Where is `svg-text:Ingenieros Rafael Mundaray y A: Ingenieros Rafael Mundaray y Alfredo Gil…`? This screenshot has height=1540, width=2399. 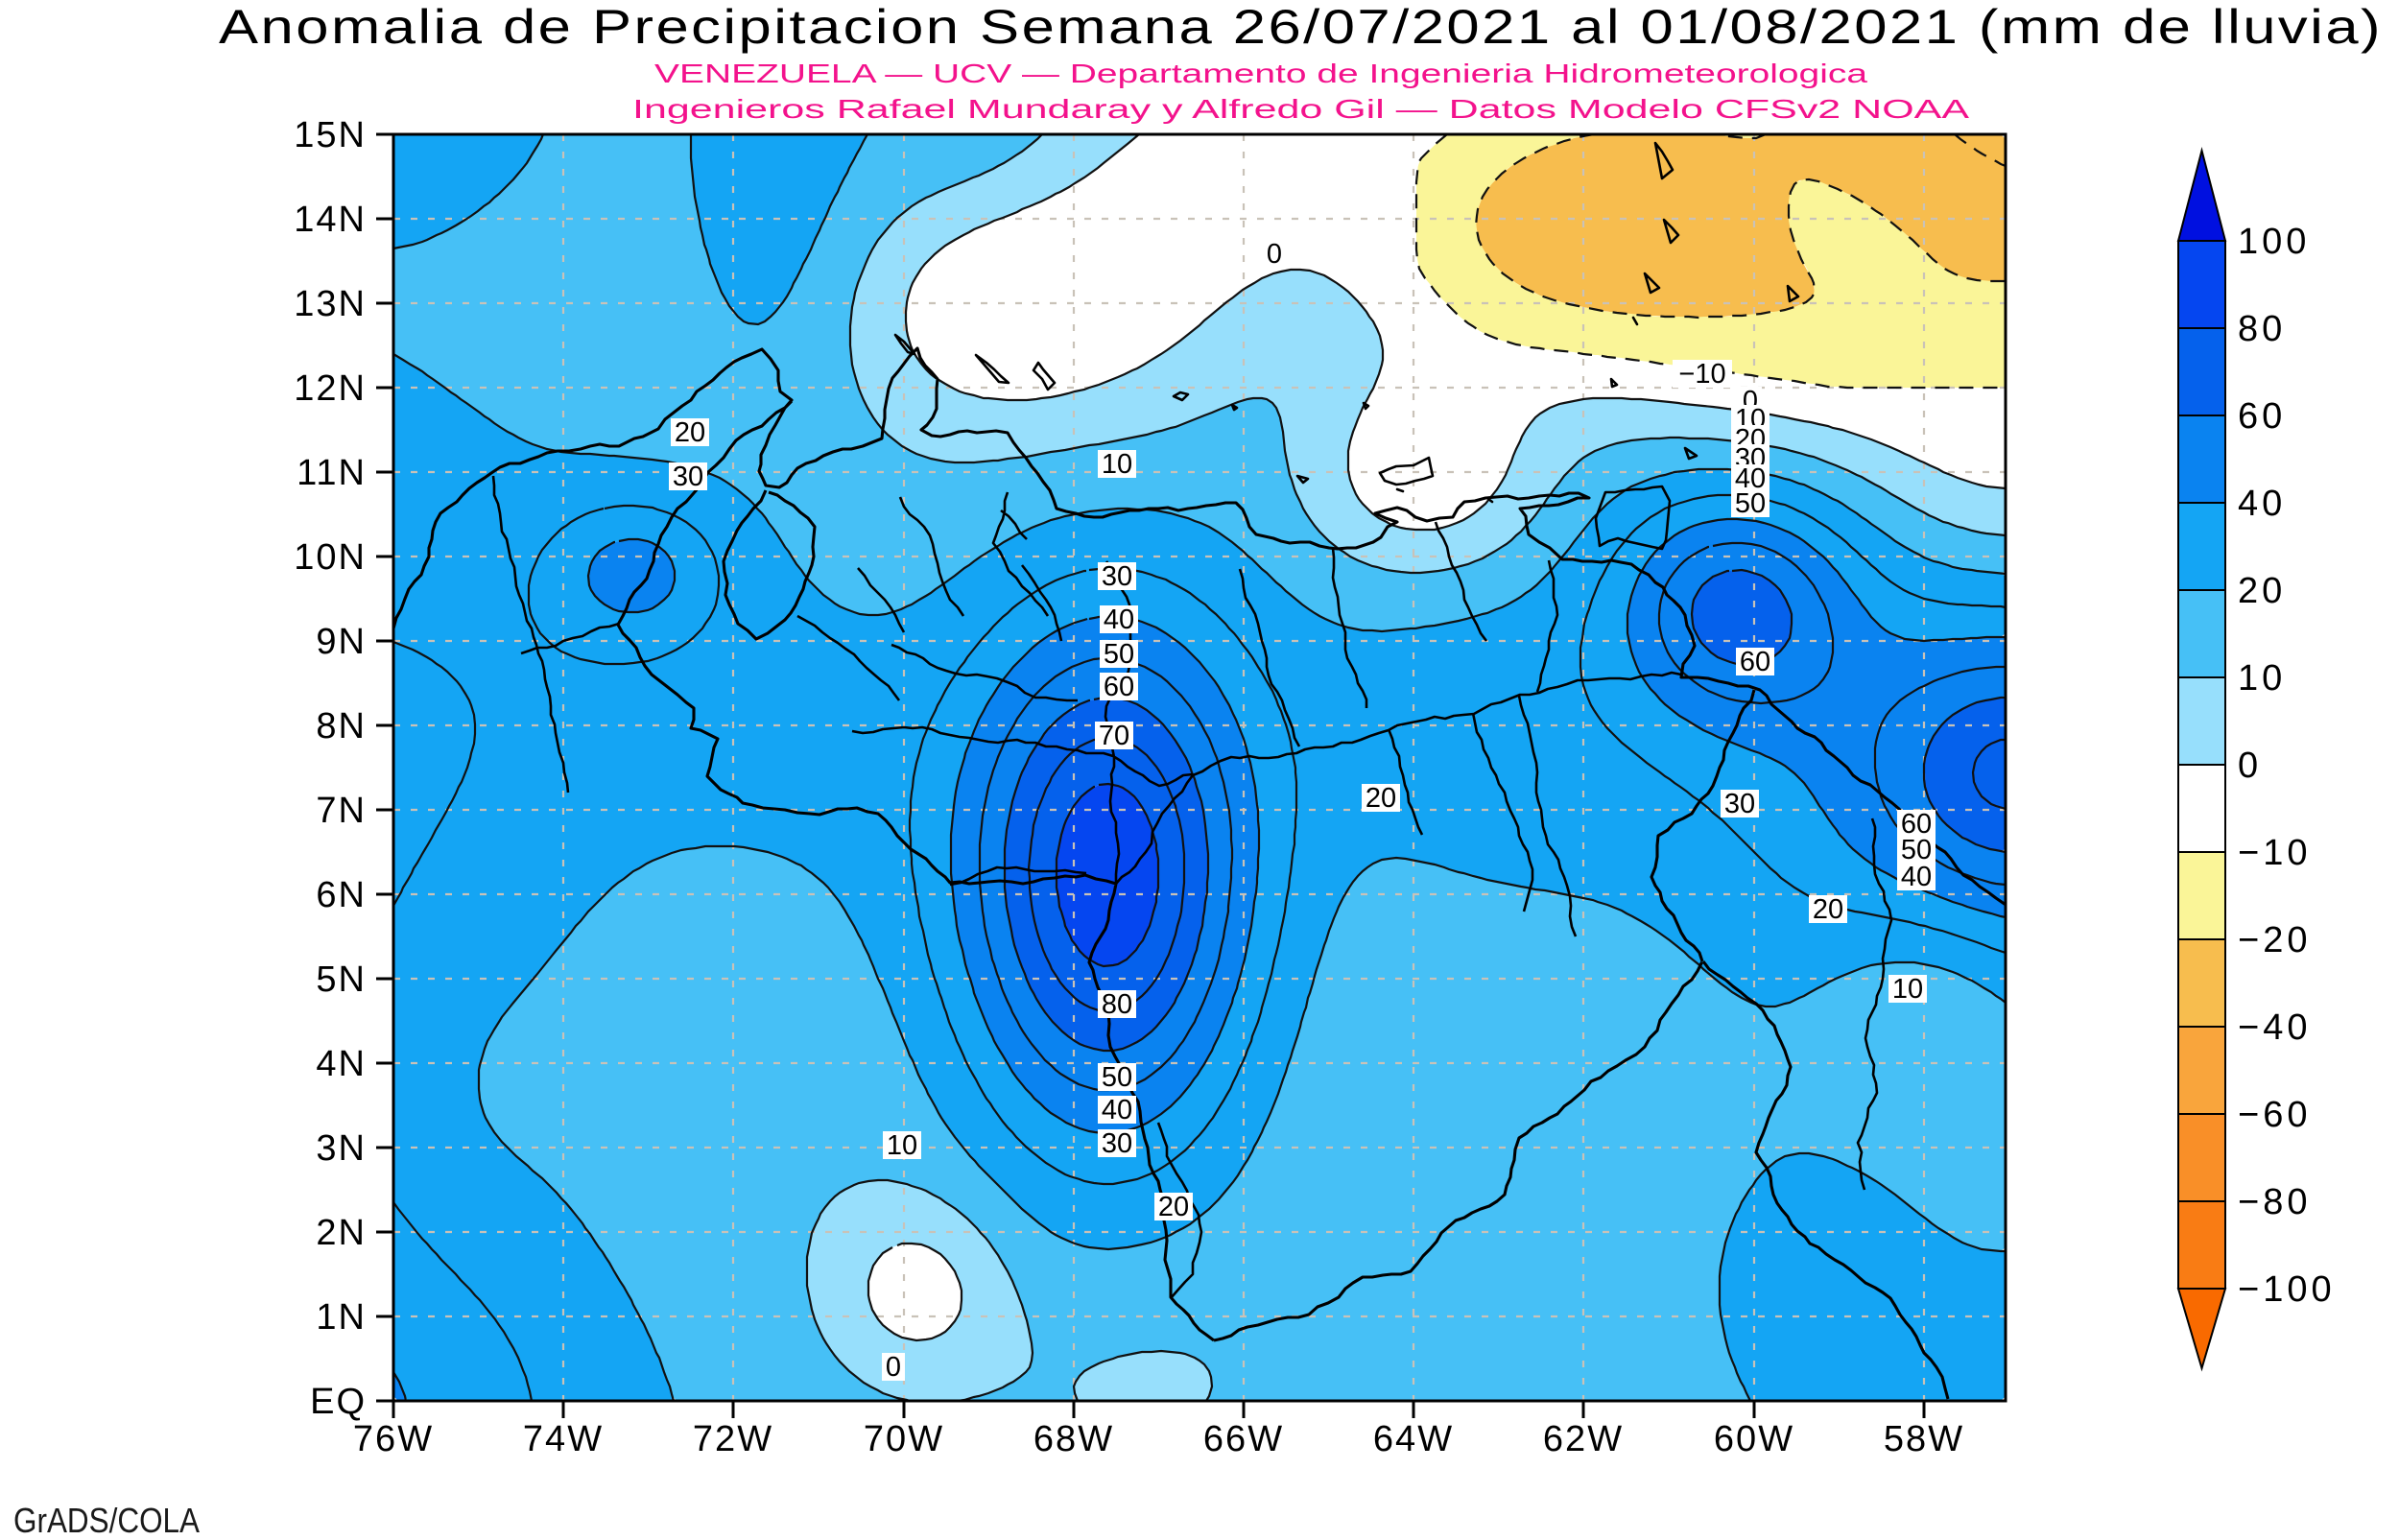 svg-text:Ingenieros Rafael Mundaray y A: Ingenieros Rafael Mundaray y Alfredo Gil… is located at coordinates (1301, 109).